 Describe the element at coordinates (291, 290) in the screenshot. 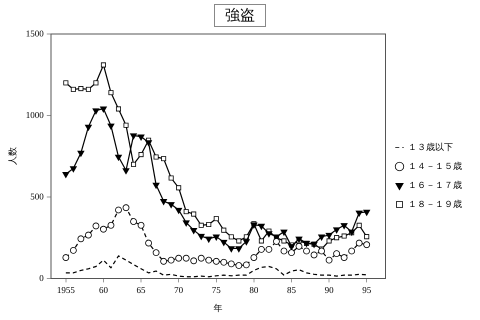

I see `x-tick-label: 85` at that location.